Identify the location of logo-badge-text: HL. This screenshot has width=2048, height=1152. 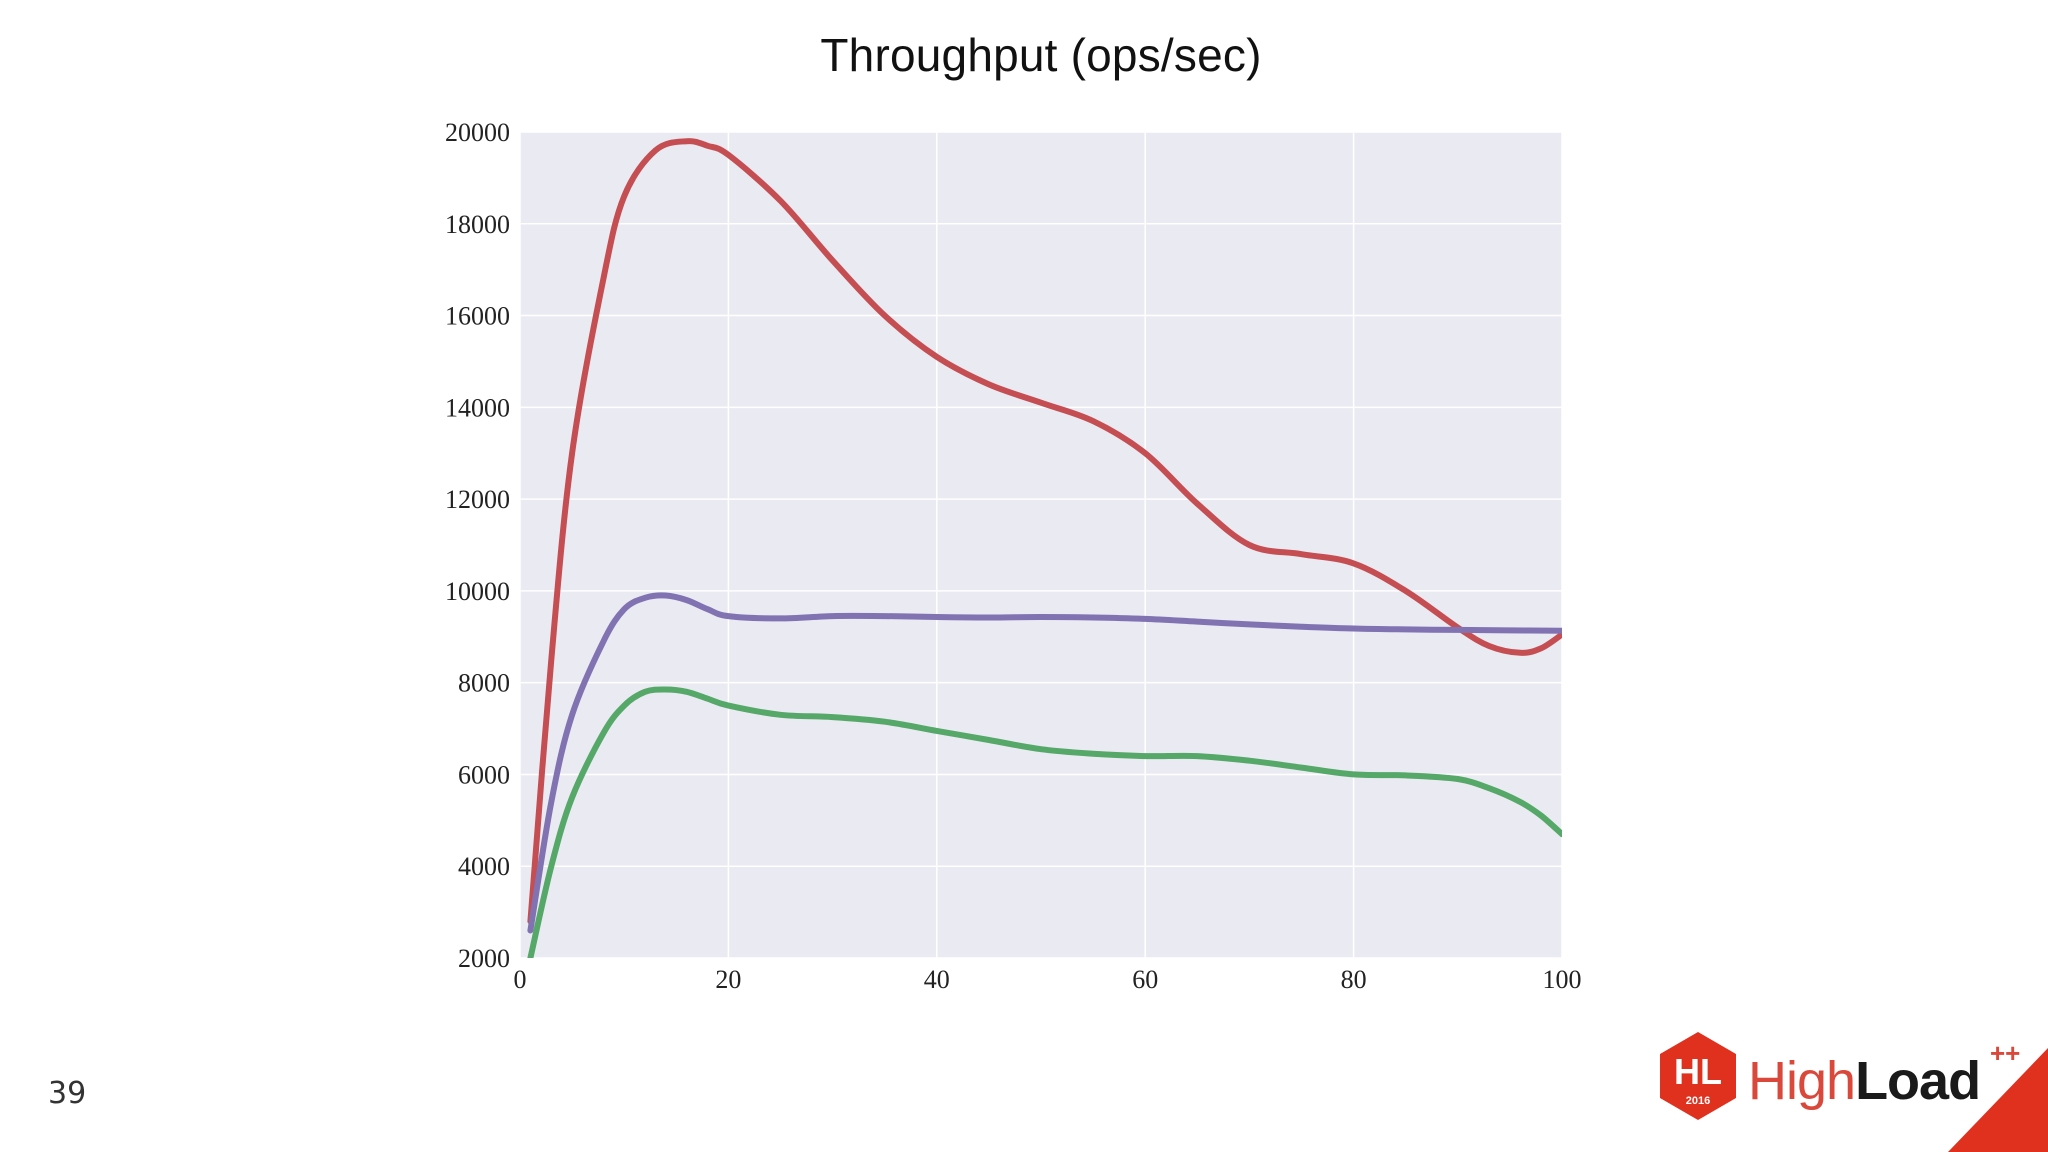
(1698, 1071).